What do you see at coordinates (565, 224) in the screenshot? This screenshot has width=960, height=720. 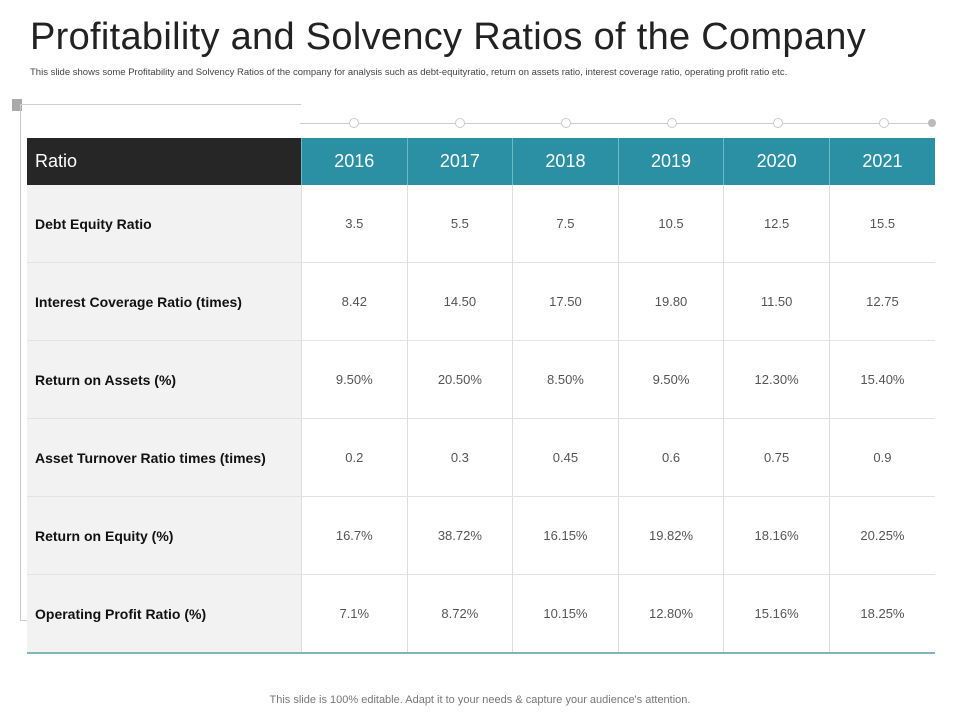 I see `table-cell: 7.5` at bounding box center [565, 224].